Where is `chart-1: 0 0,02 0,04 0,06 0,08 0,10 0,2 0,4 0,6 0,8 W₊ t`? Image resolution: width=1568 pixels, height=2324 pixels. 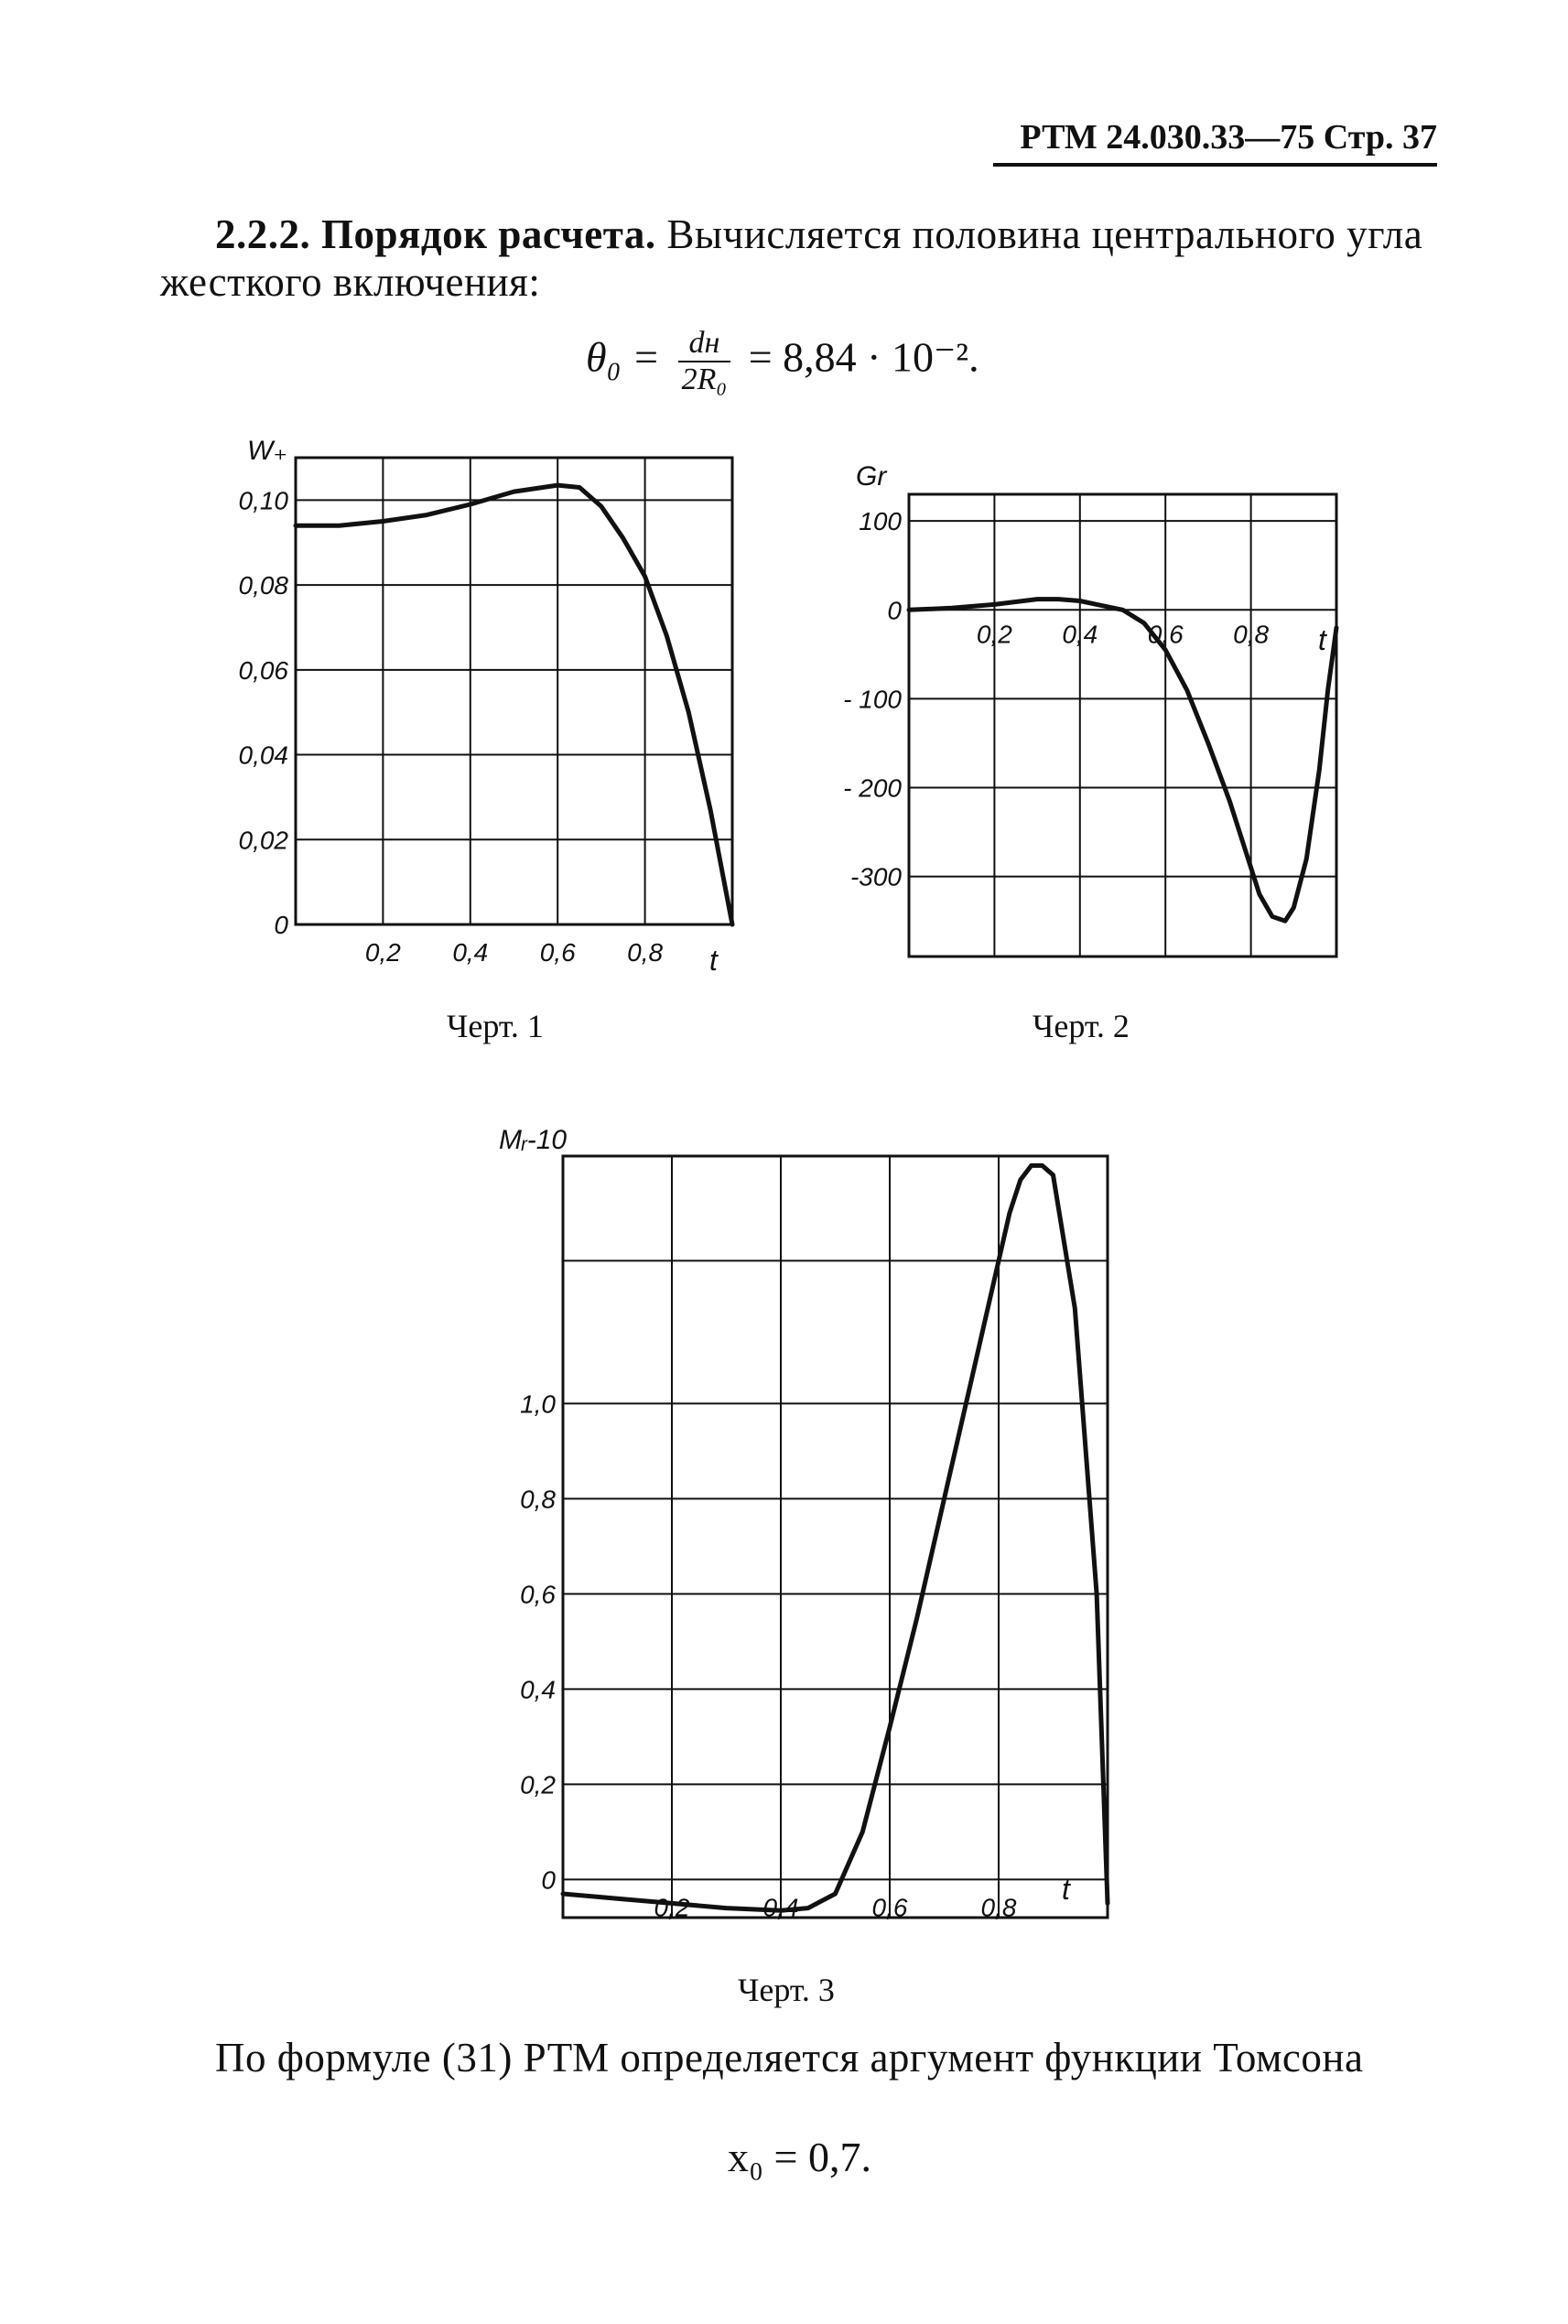 chart-1: 0 0,02 0,04 0,06 0,08 0,10 0,2 0,4 0,6 0,8 W₊ t is located at coordinates (487, 708).